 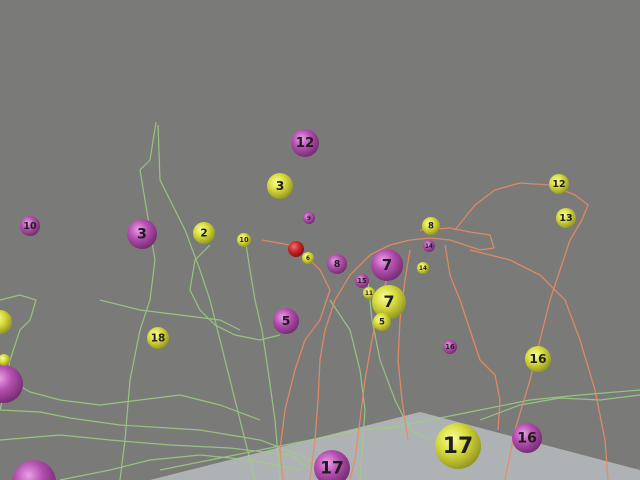 I want to click on ball-17a: 17, so click(x=458, y=446).